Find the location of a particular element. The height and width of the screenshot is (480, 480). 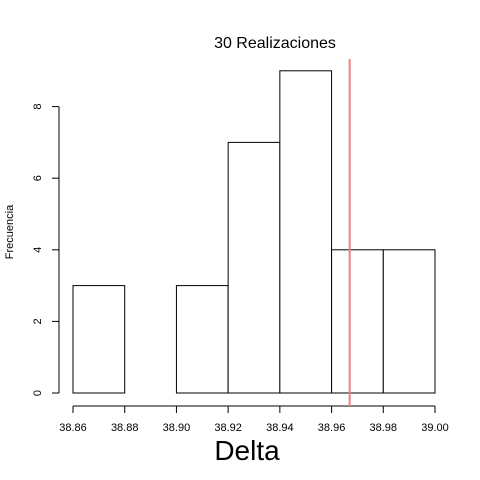

x-axis-label: Delta is located at coordinates (247, 450).